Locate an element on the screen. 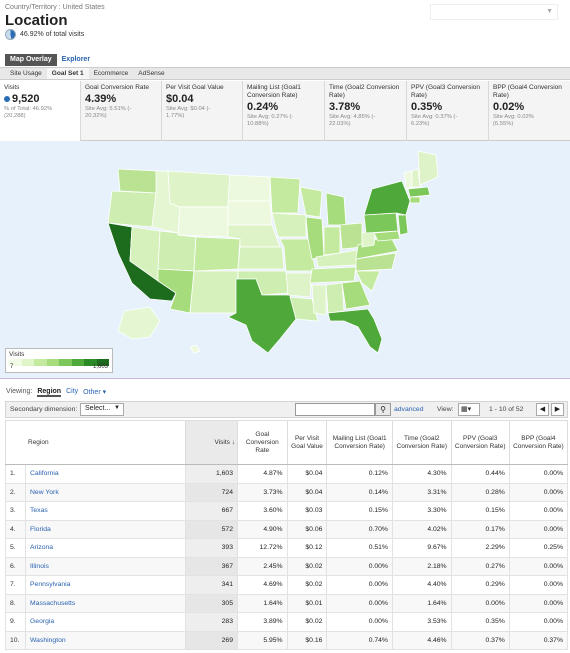 The width and height of the screenshot is (570, 653). pct-of-total: 46.92% of total visits is located at coordinates (44, 34).